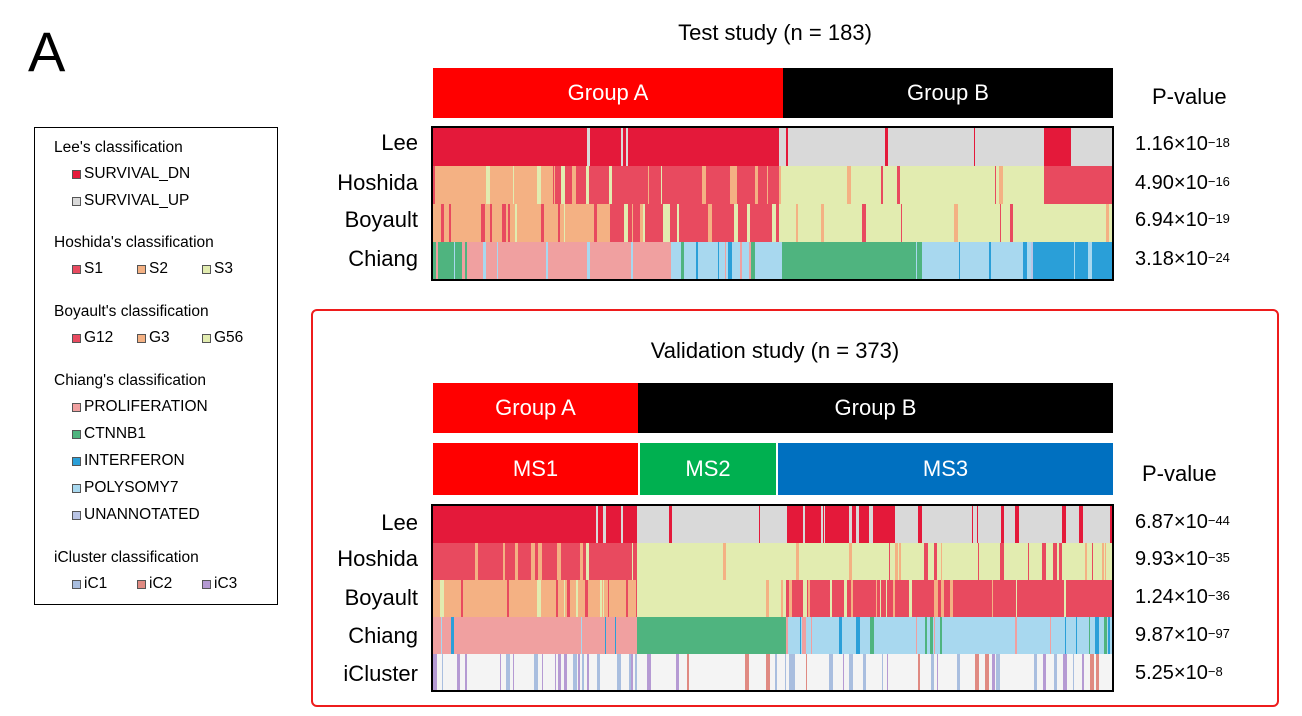 This screenshot has width=1302, height=716. Describe the element at coordinates (226, 583) in the screenshot. I see `legend-item-label: iC3` at that location.